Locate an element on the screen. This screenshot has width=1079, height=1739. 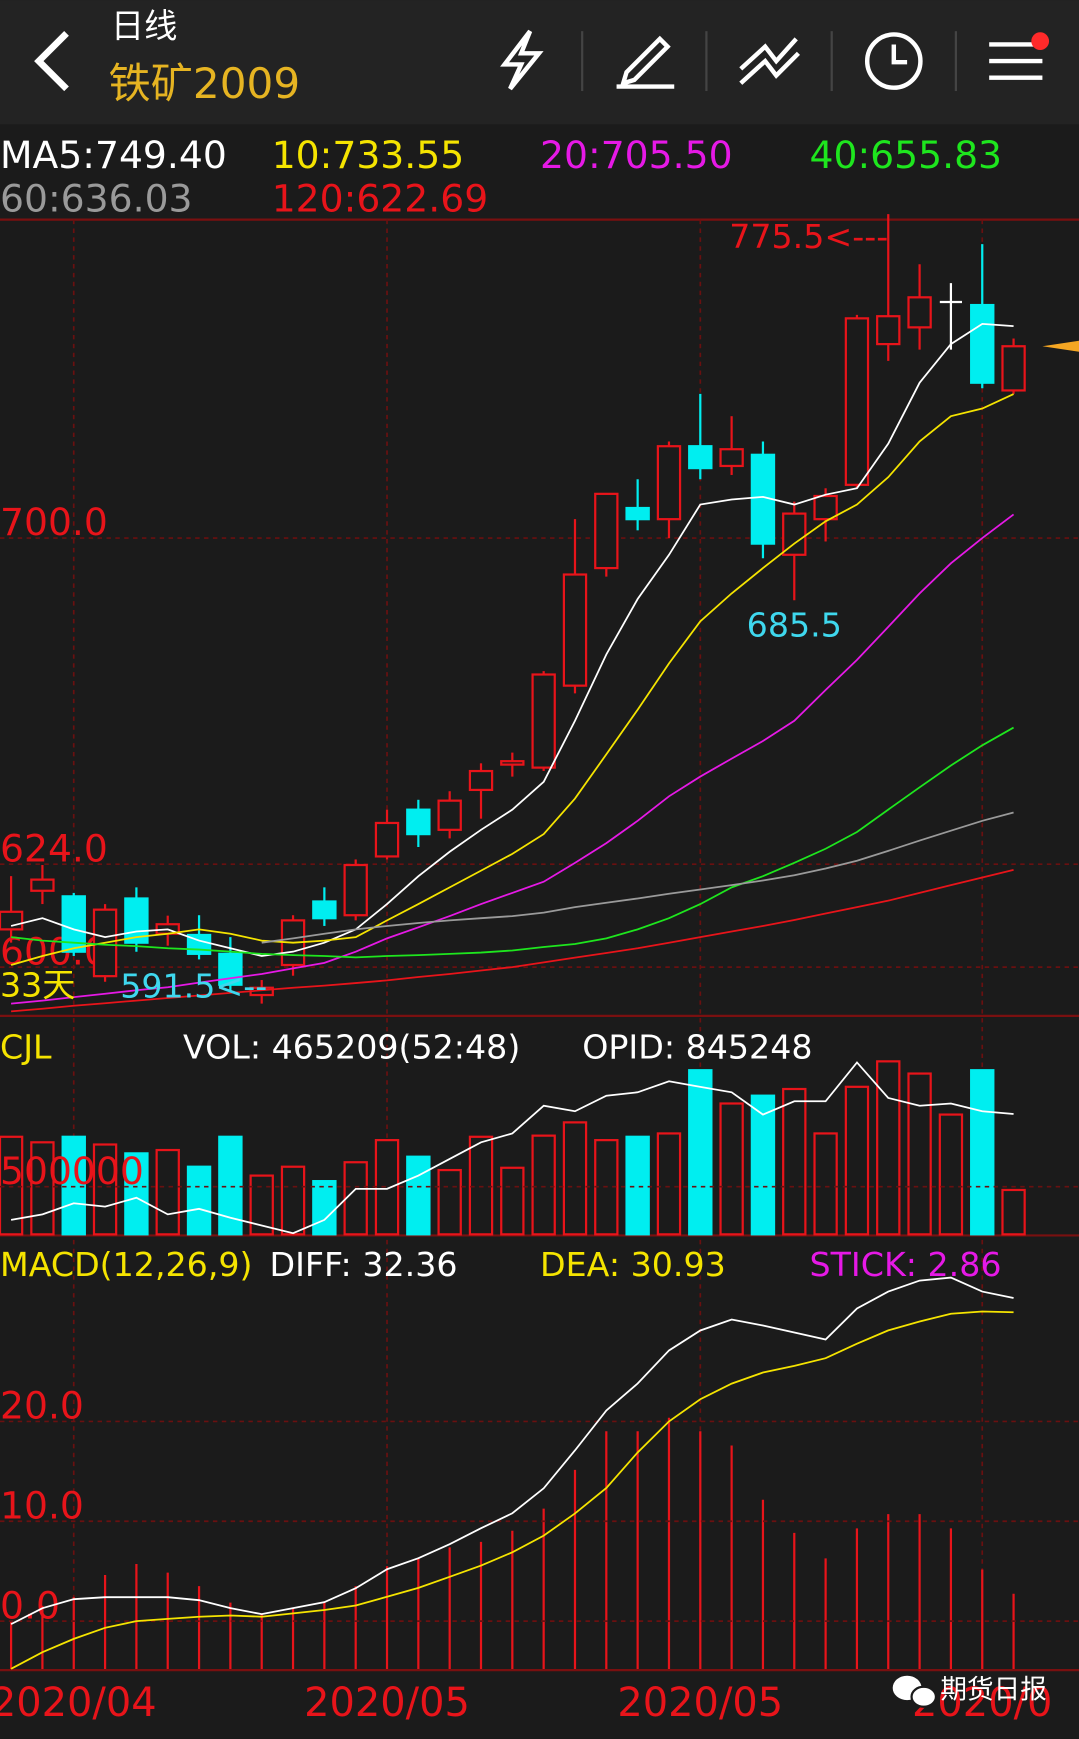
x-tick-label: 2020/0 is located at coordinates (982, 1703).